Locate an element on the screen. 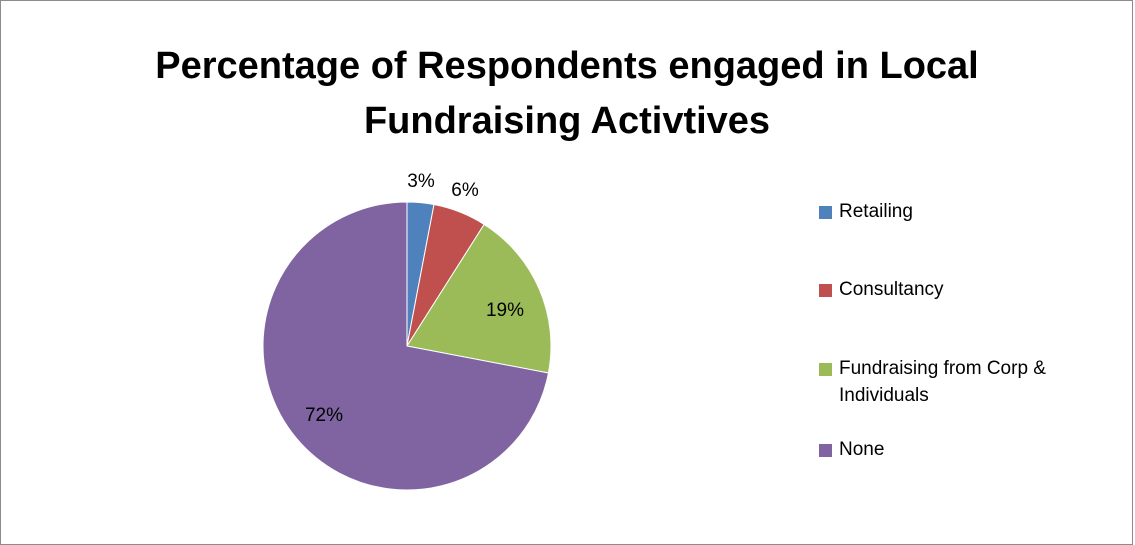 The image size is (1135, 545). data-label-fundraising: 19% is located at coordinates (505, 310).